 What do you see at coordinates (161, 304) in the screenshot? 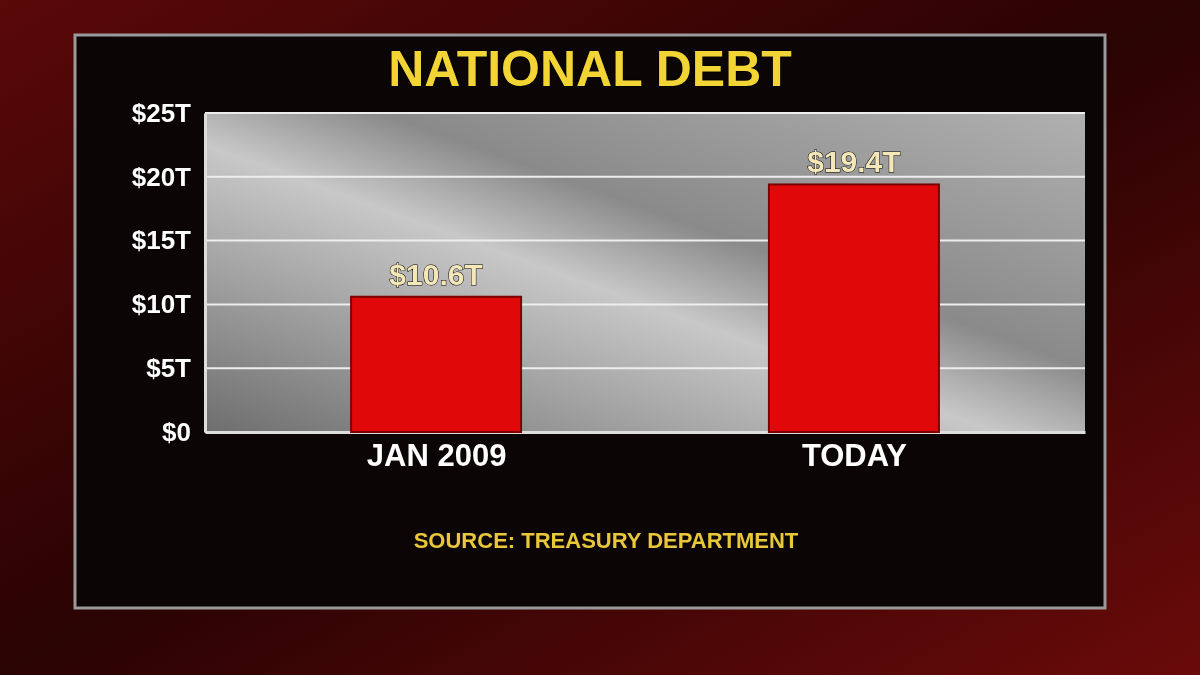
I see `y-tick-label: $10T` at bounding box center [161, 304].